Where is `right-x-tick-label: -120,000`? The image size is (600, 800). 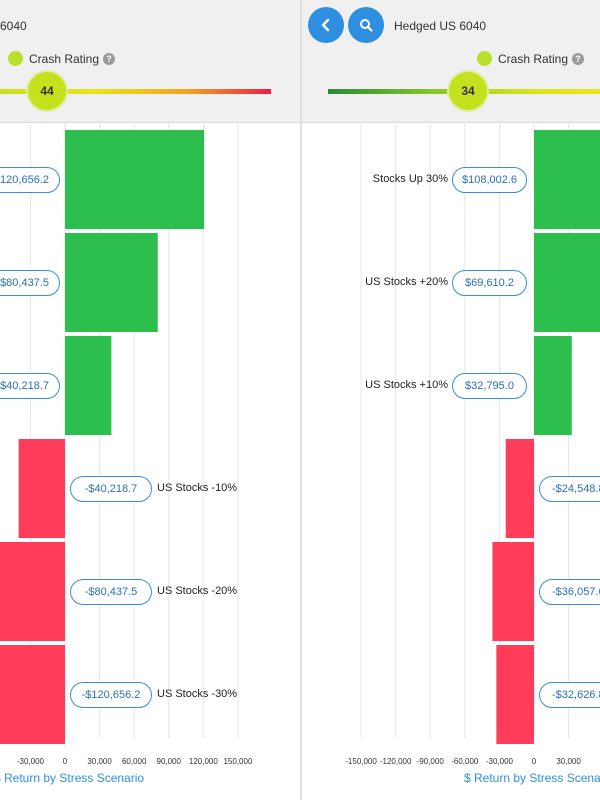 right-x-tick-label: -120,000 is located at coordinates (395, 761).